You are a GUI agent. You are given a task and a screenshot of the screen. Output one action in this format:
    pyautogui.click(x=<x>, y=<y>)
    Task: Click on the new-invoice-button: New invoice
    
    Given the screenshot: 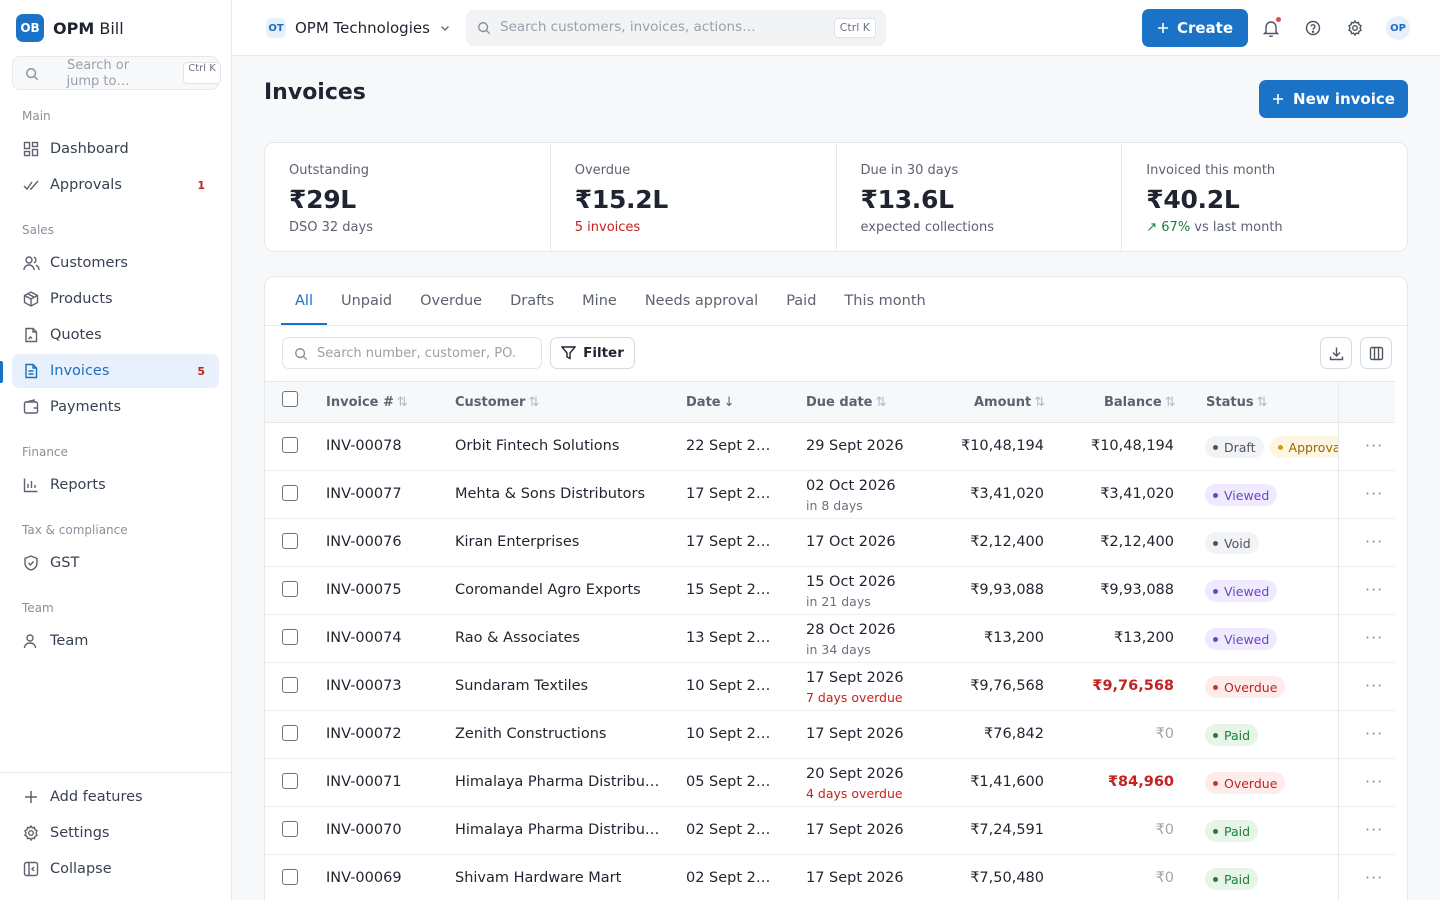 What is the action you would take?
    pyautogui.click(x=1333, y=99)
    